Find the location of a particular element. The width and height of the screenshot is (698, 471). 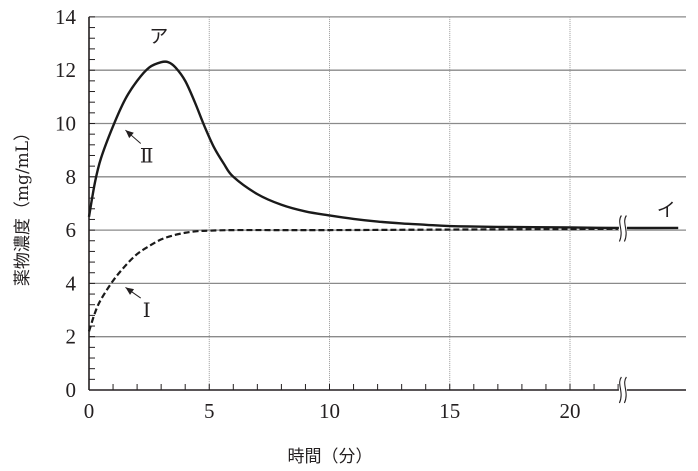

x-tick-label: 10 is located at coordinates (329, 411).